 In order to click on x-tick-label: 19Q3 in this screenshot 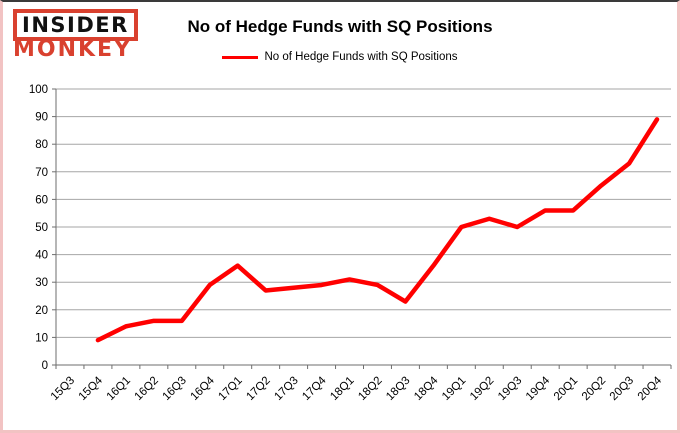, I will do `click(510, 389)`.